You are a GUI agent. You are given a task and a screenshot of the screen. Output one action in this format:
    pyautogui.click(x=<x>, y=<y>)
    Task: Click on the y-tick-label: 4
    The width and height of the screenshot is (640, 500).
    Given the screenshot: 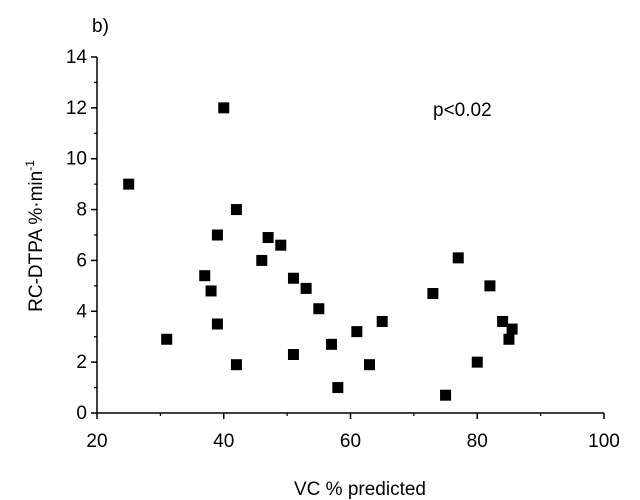 What is the action you would take?
    pyautogui.click(x=81, y=311)
    